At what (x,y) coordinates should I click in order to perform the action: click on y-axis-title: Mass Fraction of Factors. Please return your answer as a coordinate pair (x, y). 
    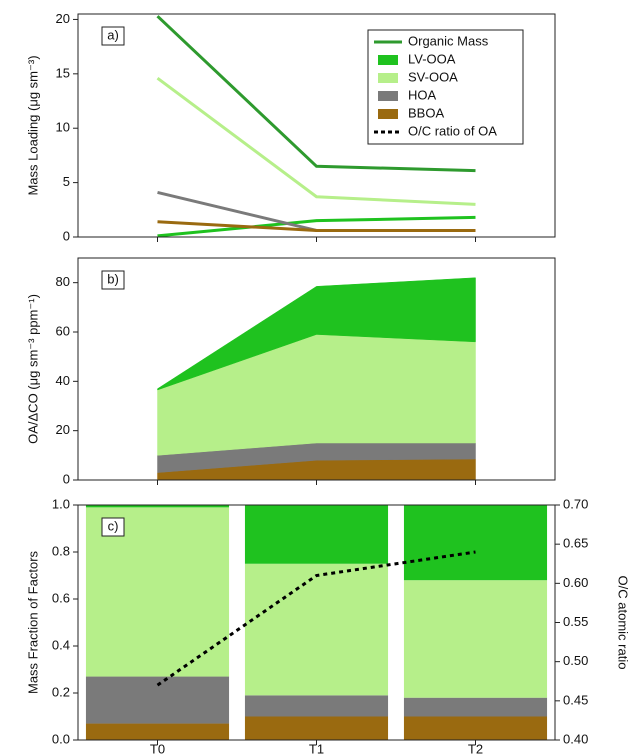
    Looking at the image, I should click on (32, 622).